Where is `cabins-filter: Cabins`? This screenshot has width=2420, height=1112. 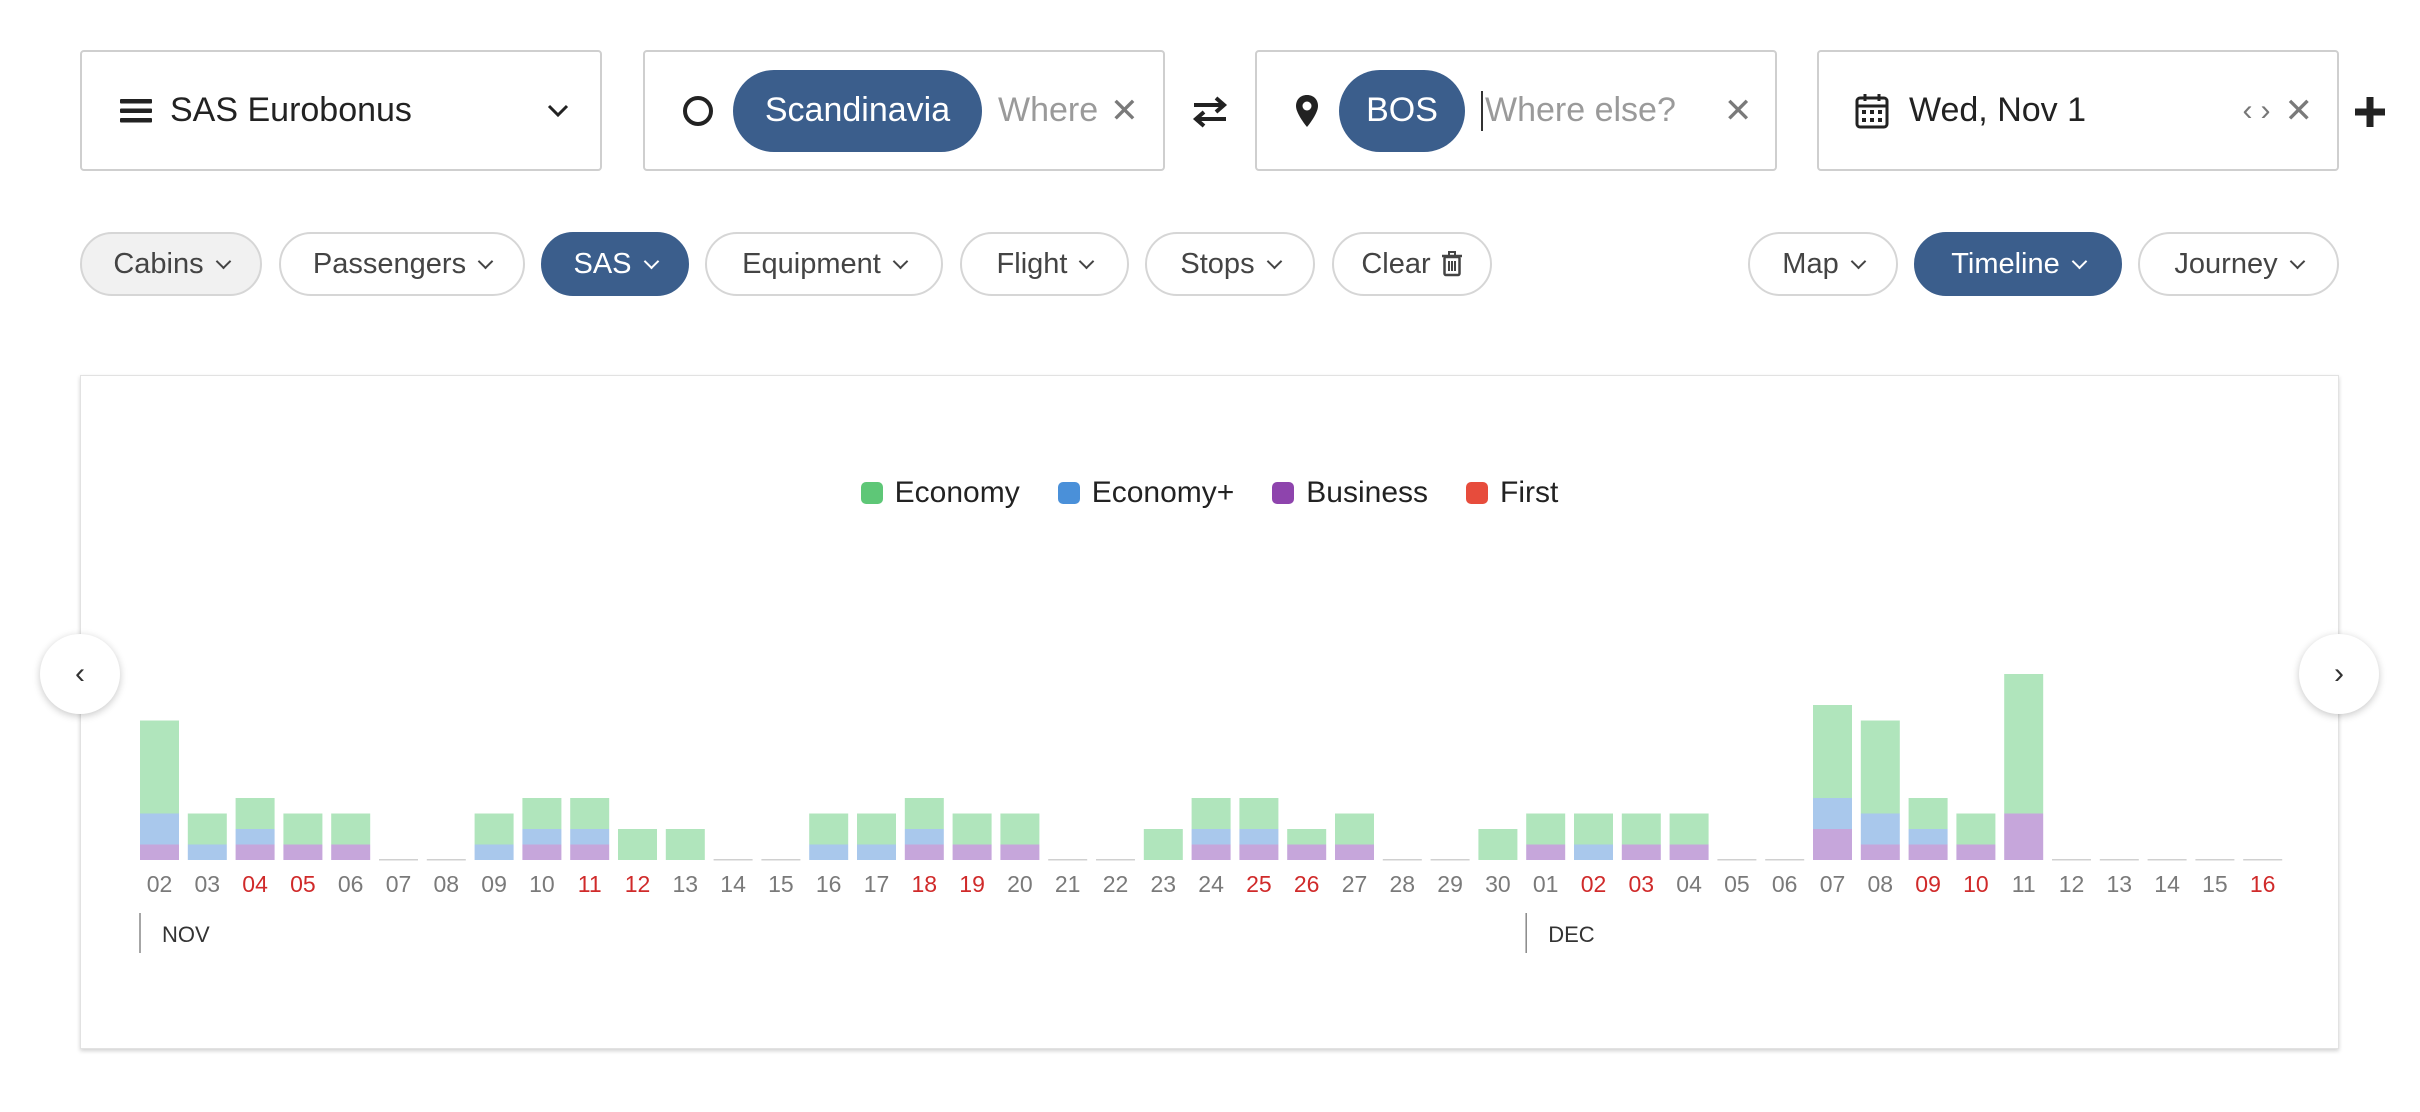
cabins-filter: Cabins is located at coordinates (171, 264).